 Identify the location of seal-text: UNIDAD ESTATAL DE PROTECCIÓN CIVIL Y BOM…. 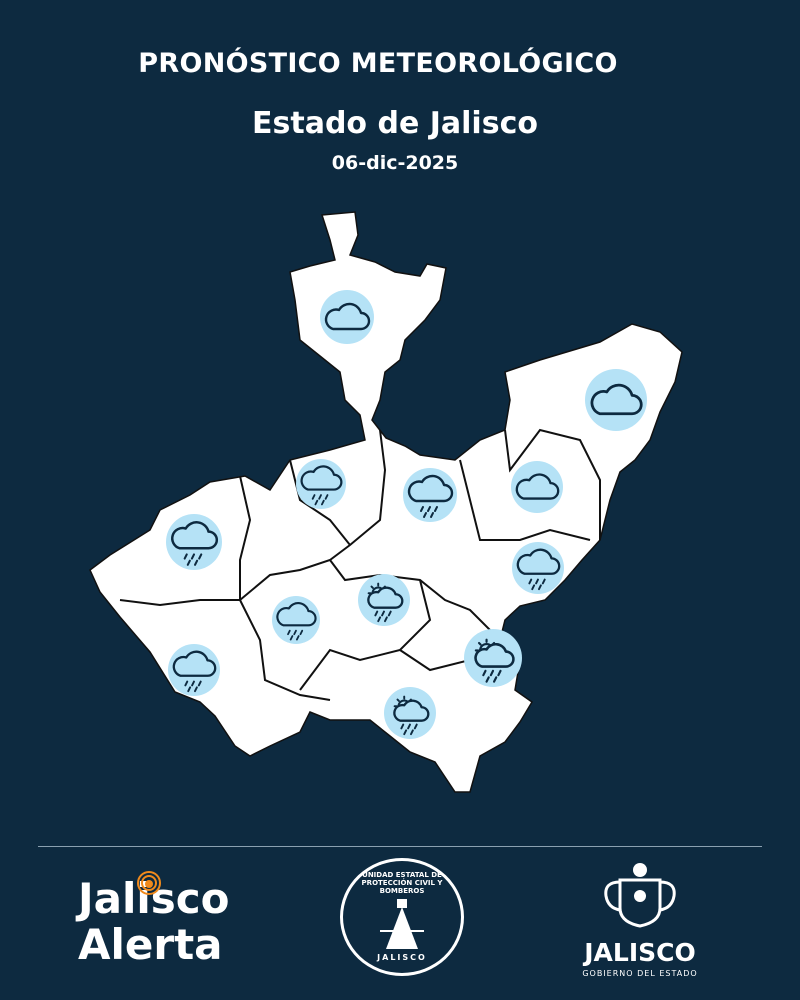
(402, 883).